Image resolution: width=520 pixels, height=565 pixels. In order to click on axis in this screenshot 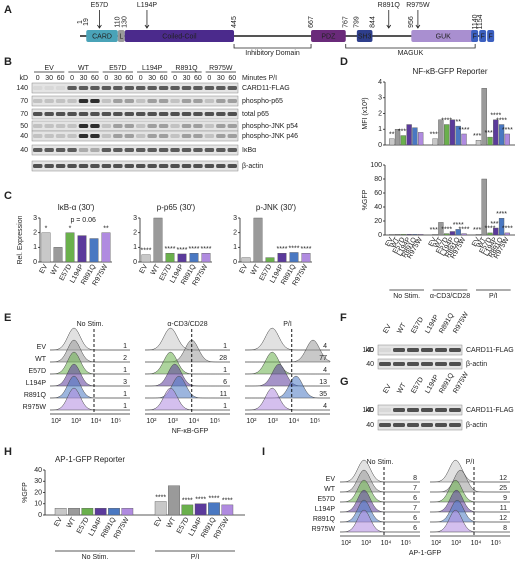, I will do `click(275, 240)`.